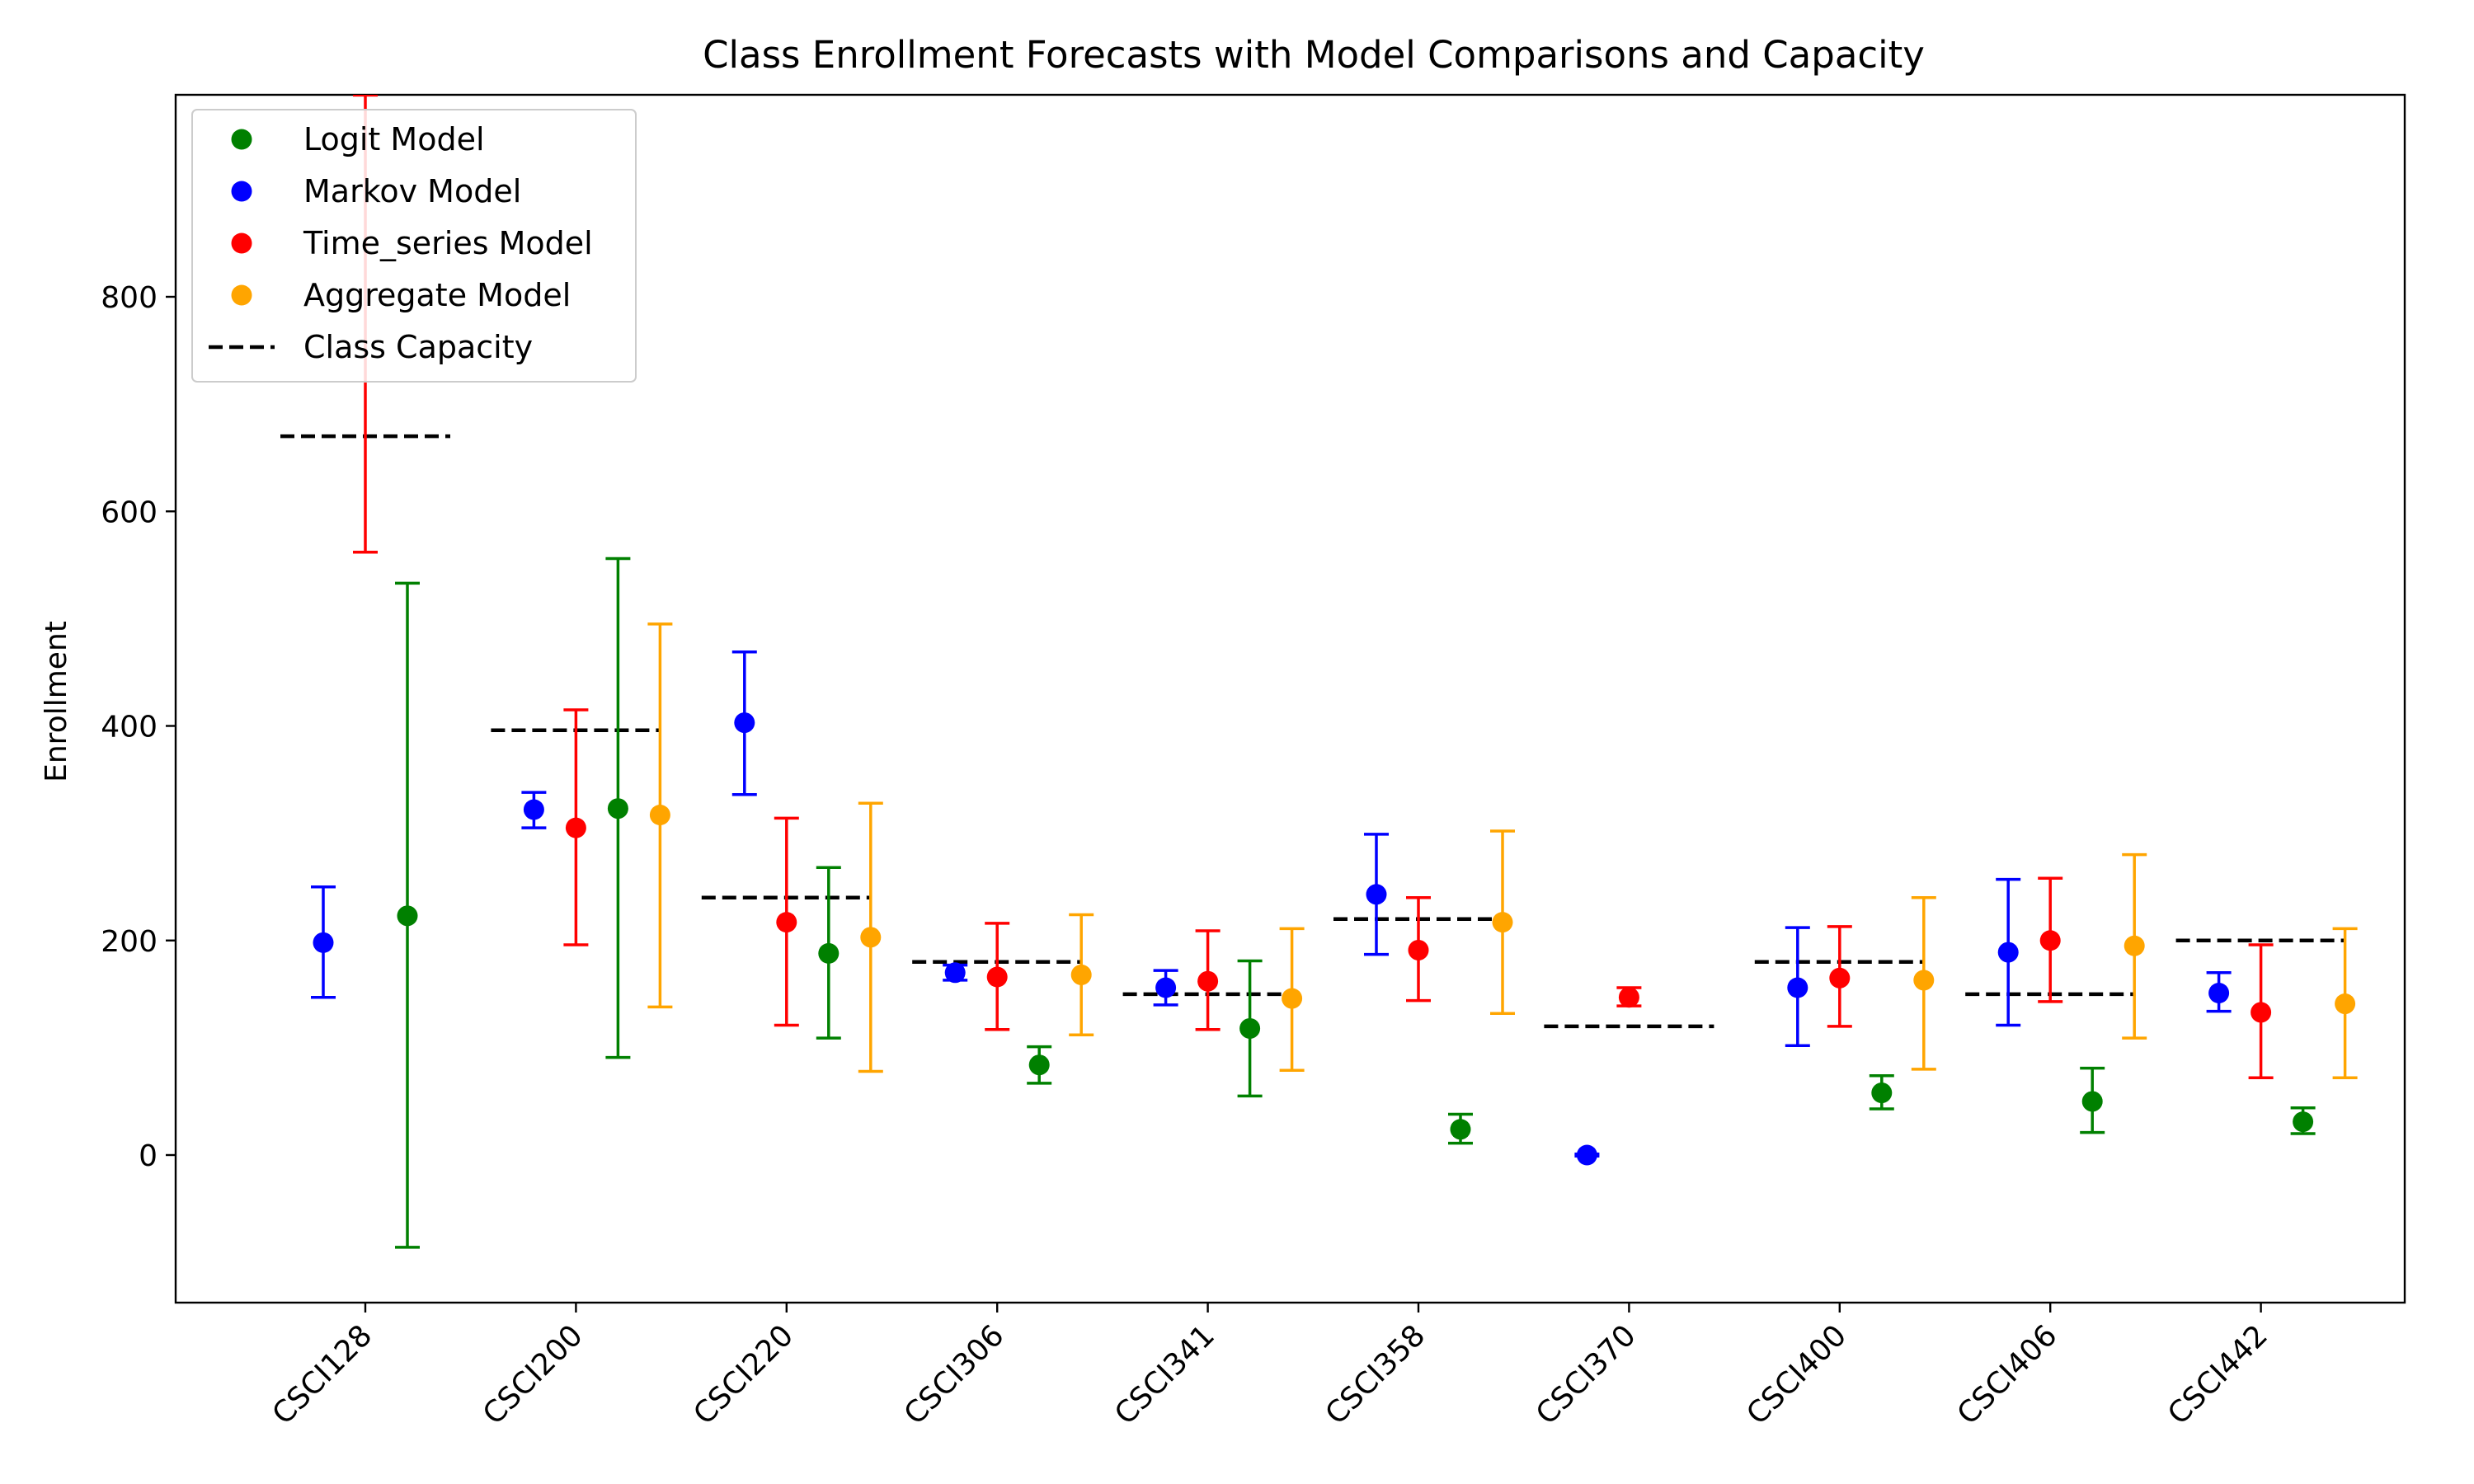 The width and height of the screenshot is (2474, 1484). I want to click on y-tick-label: 200, so click(129, 942).